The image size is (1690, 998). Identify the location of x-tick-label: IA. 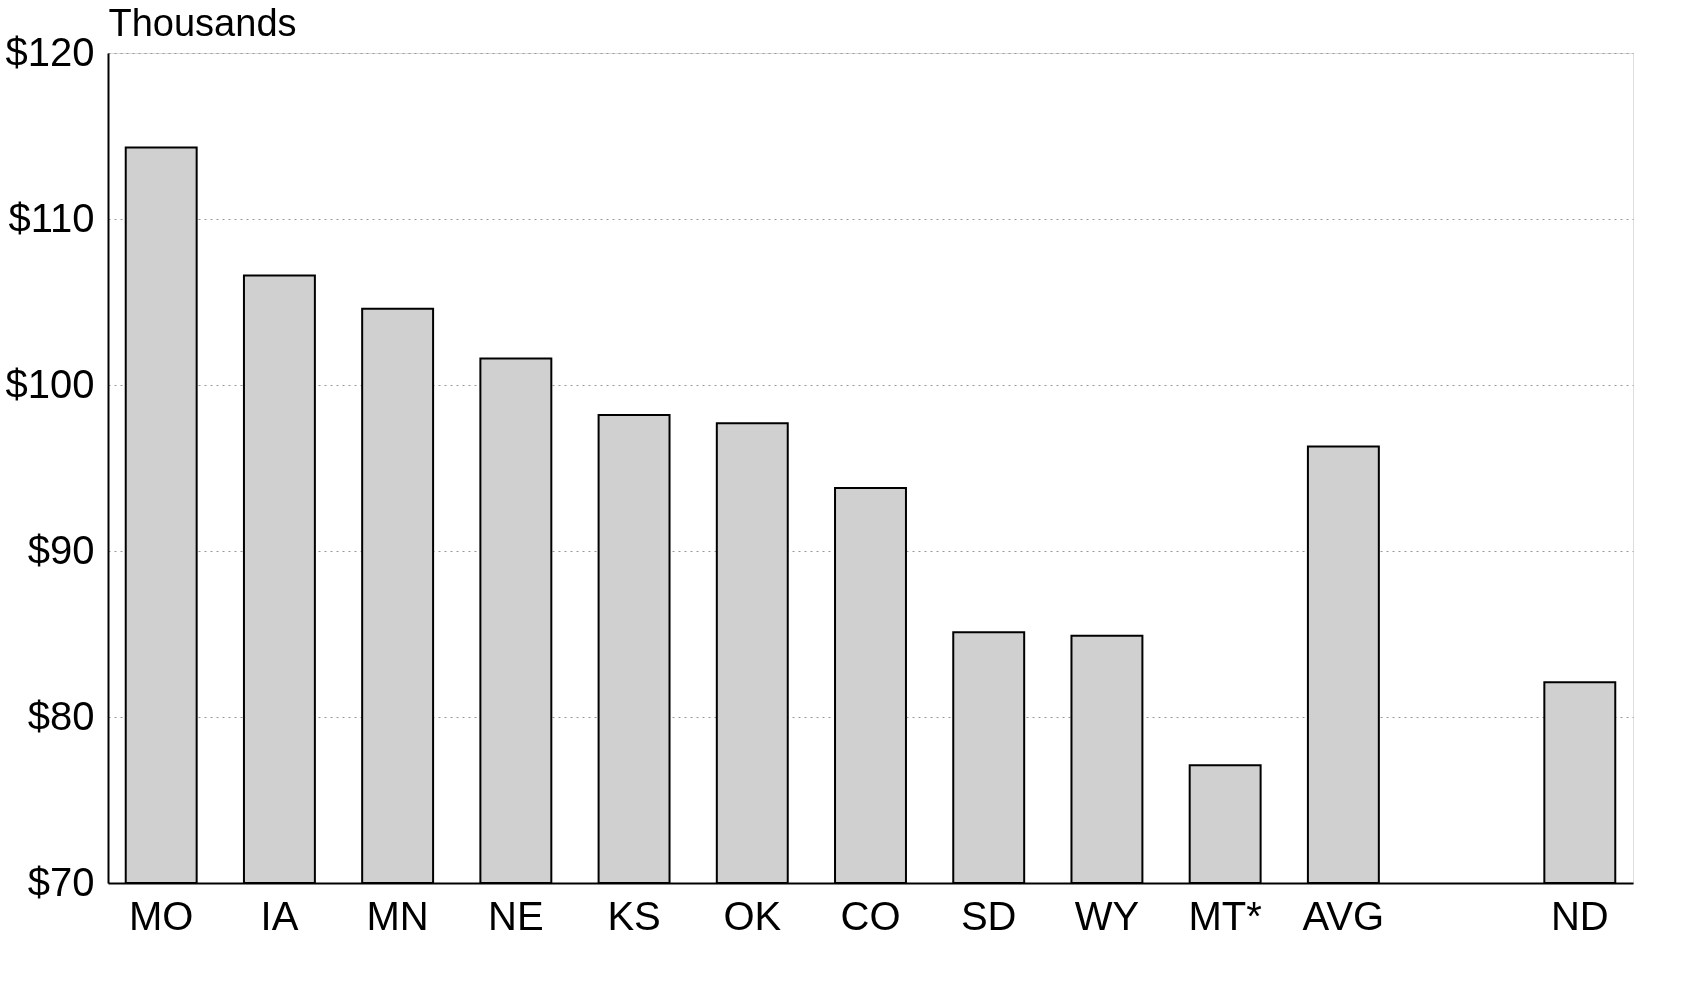
(279, 915).